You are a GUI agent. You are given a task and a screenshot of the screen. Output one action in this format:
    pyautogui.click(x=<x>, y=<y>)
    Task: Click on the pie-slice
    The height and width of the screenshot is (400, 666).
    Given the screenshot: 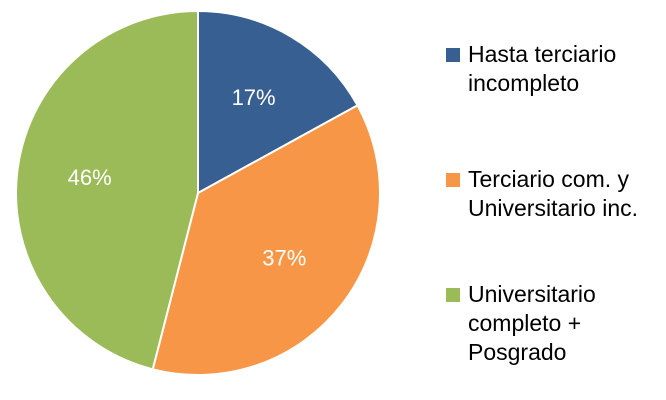 What is the action you would take?
    pyautogui.click(x=278, y=102)
    